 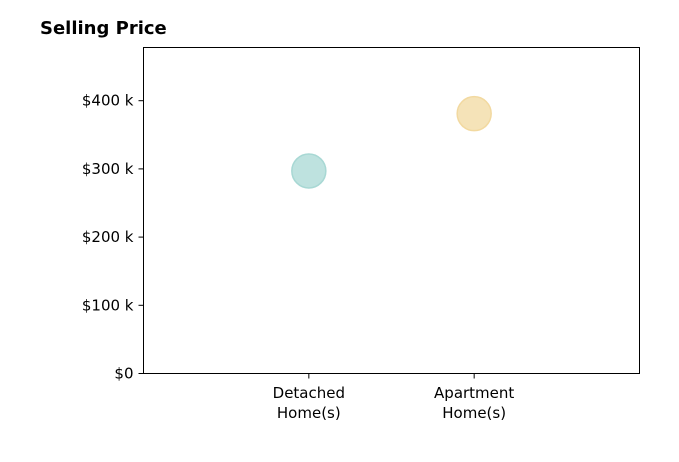 I want to click on y-tick-label: $400 k, so click(x=108, y=101).